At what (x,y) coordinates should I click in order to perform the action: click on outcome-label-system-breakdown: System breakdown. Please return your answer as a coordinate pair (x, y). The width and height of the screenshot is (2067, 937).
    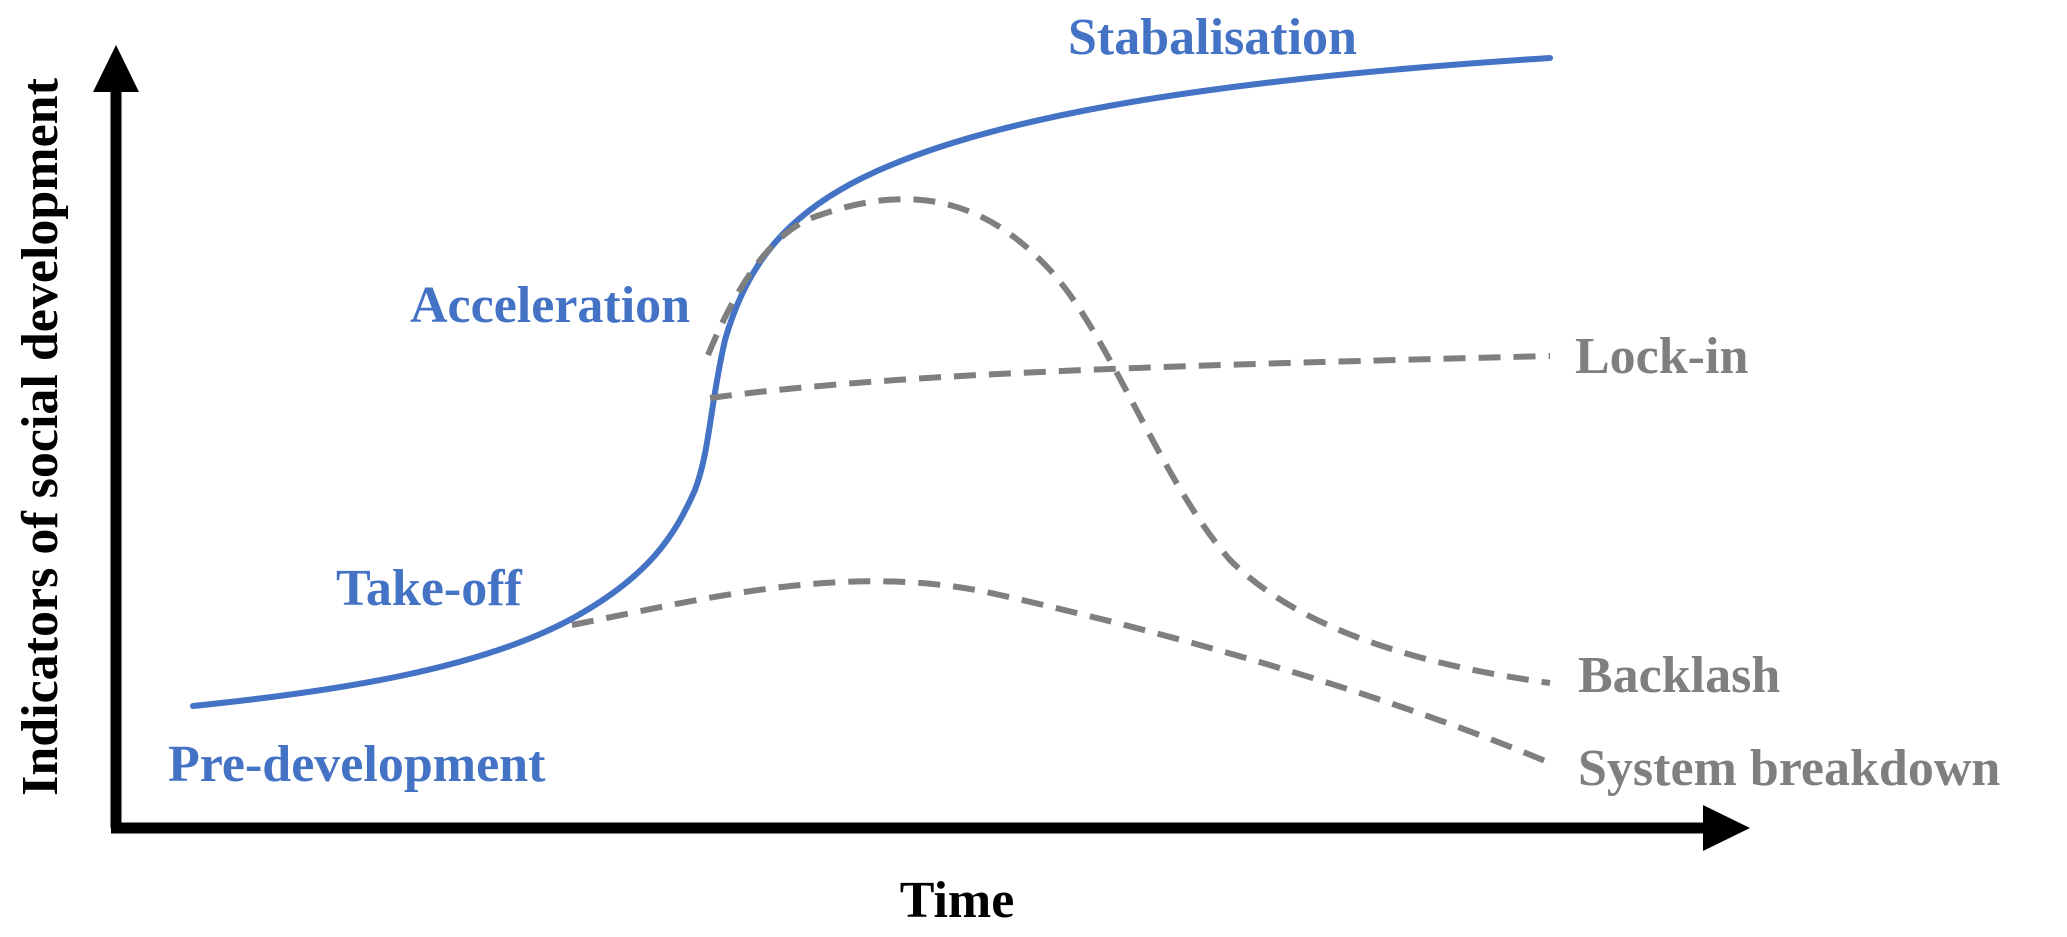
    Looking at the image, I should click on (1789, 768).